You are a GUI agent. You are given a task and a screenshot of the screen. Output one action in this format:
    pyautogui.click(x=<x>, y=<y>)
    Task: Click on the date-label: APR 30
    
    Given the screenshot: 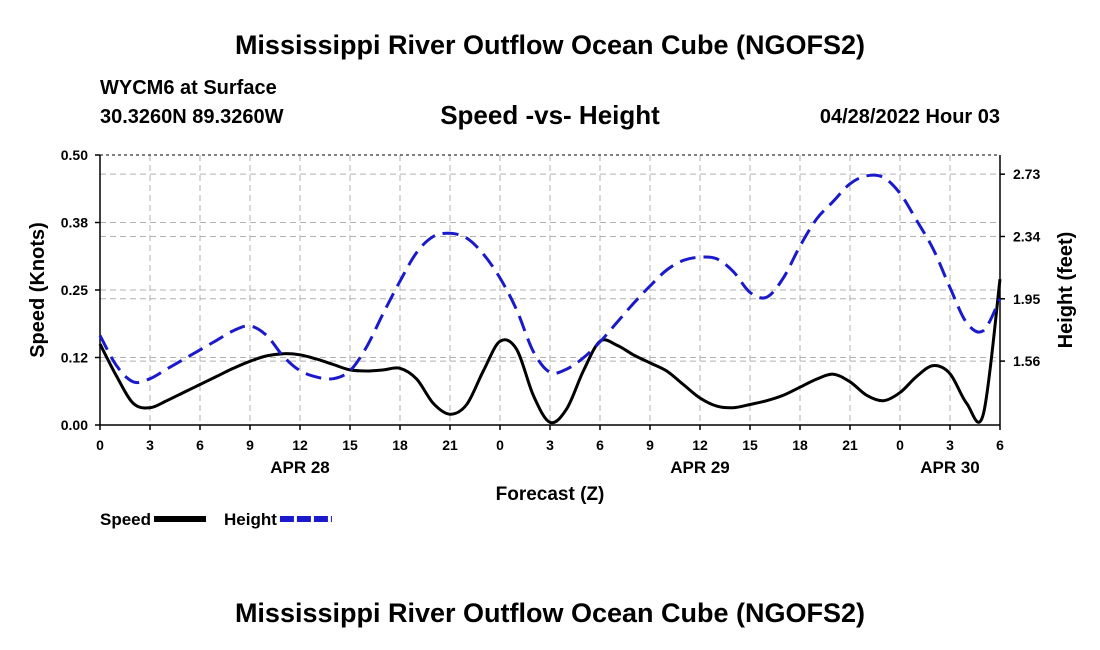 What is the action you would take?
    pyautogui.click(x=950, y=467)
    